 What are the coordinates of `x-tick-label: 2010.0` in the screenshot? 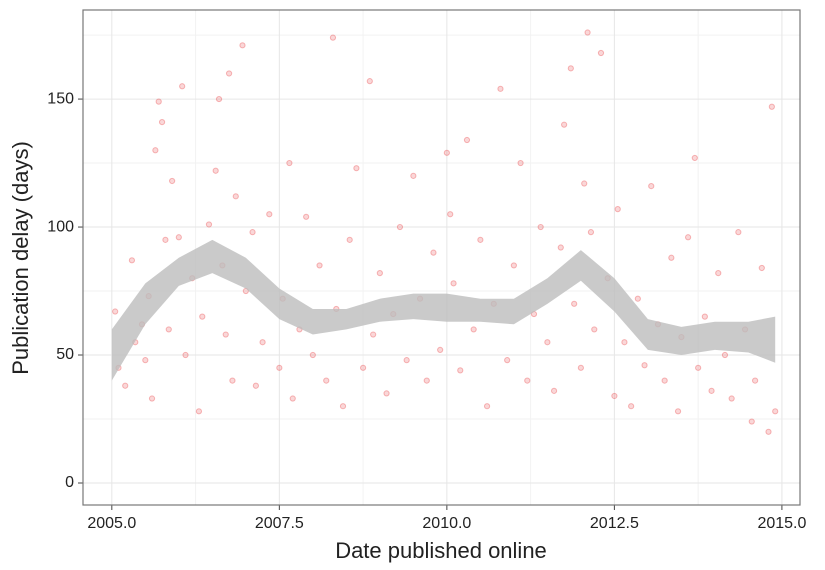 It's located at (446, 523).